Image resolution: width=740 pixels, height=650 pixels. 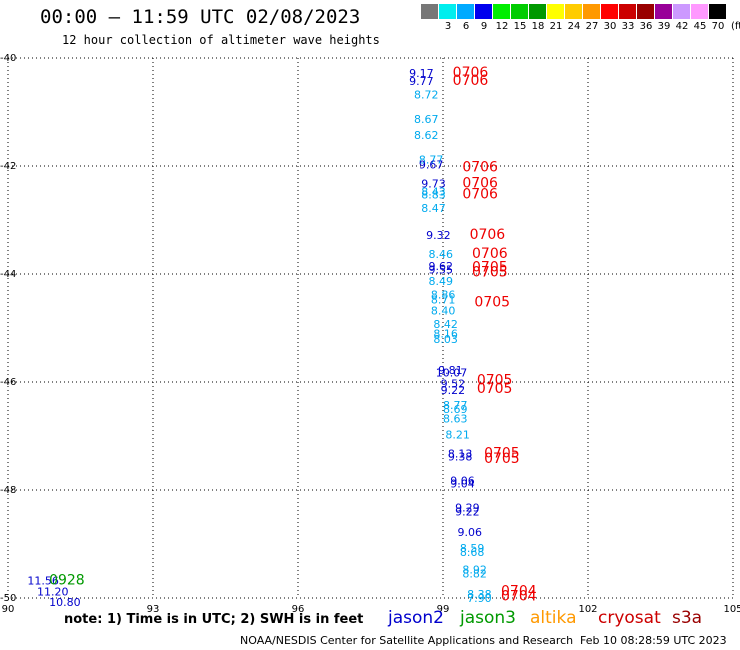 I want to click on x-tick-label: 96, so click(x=298, y=609).